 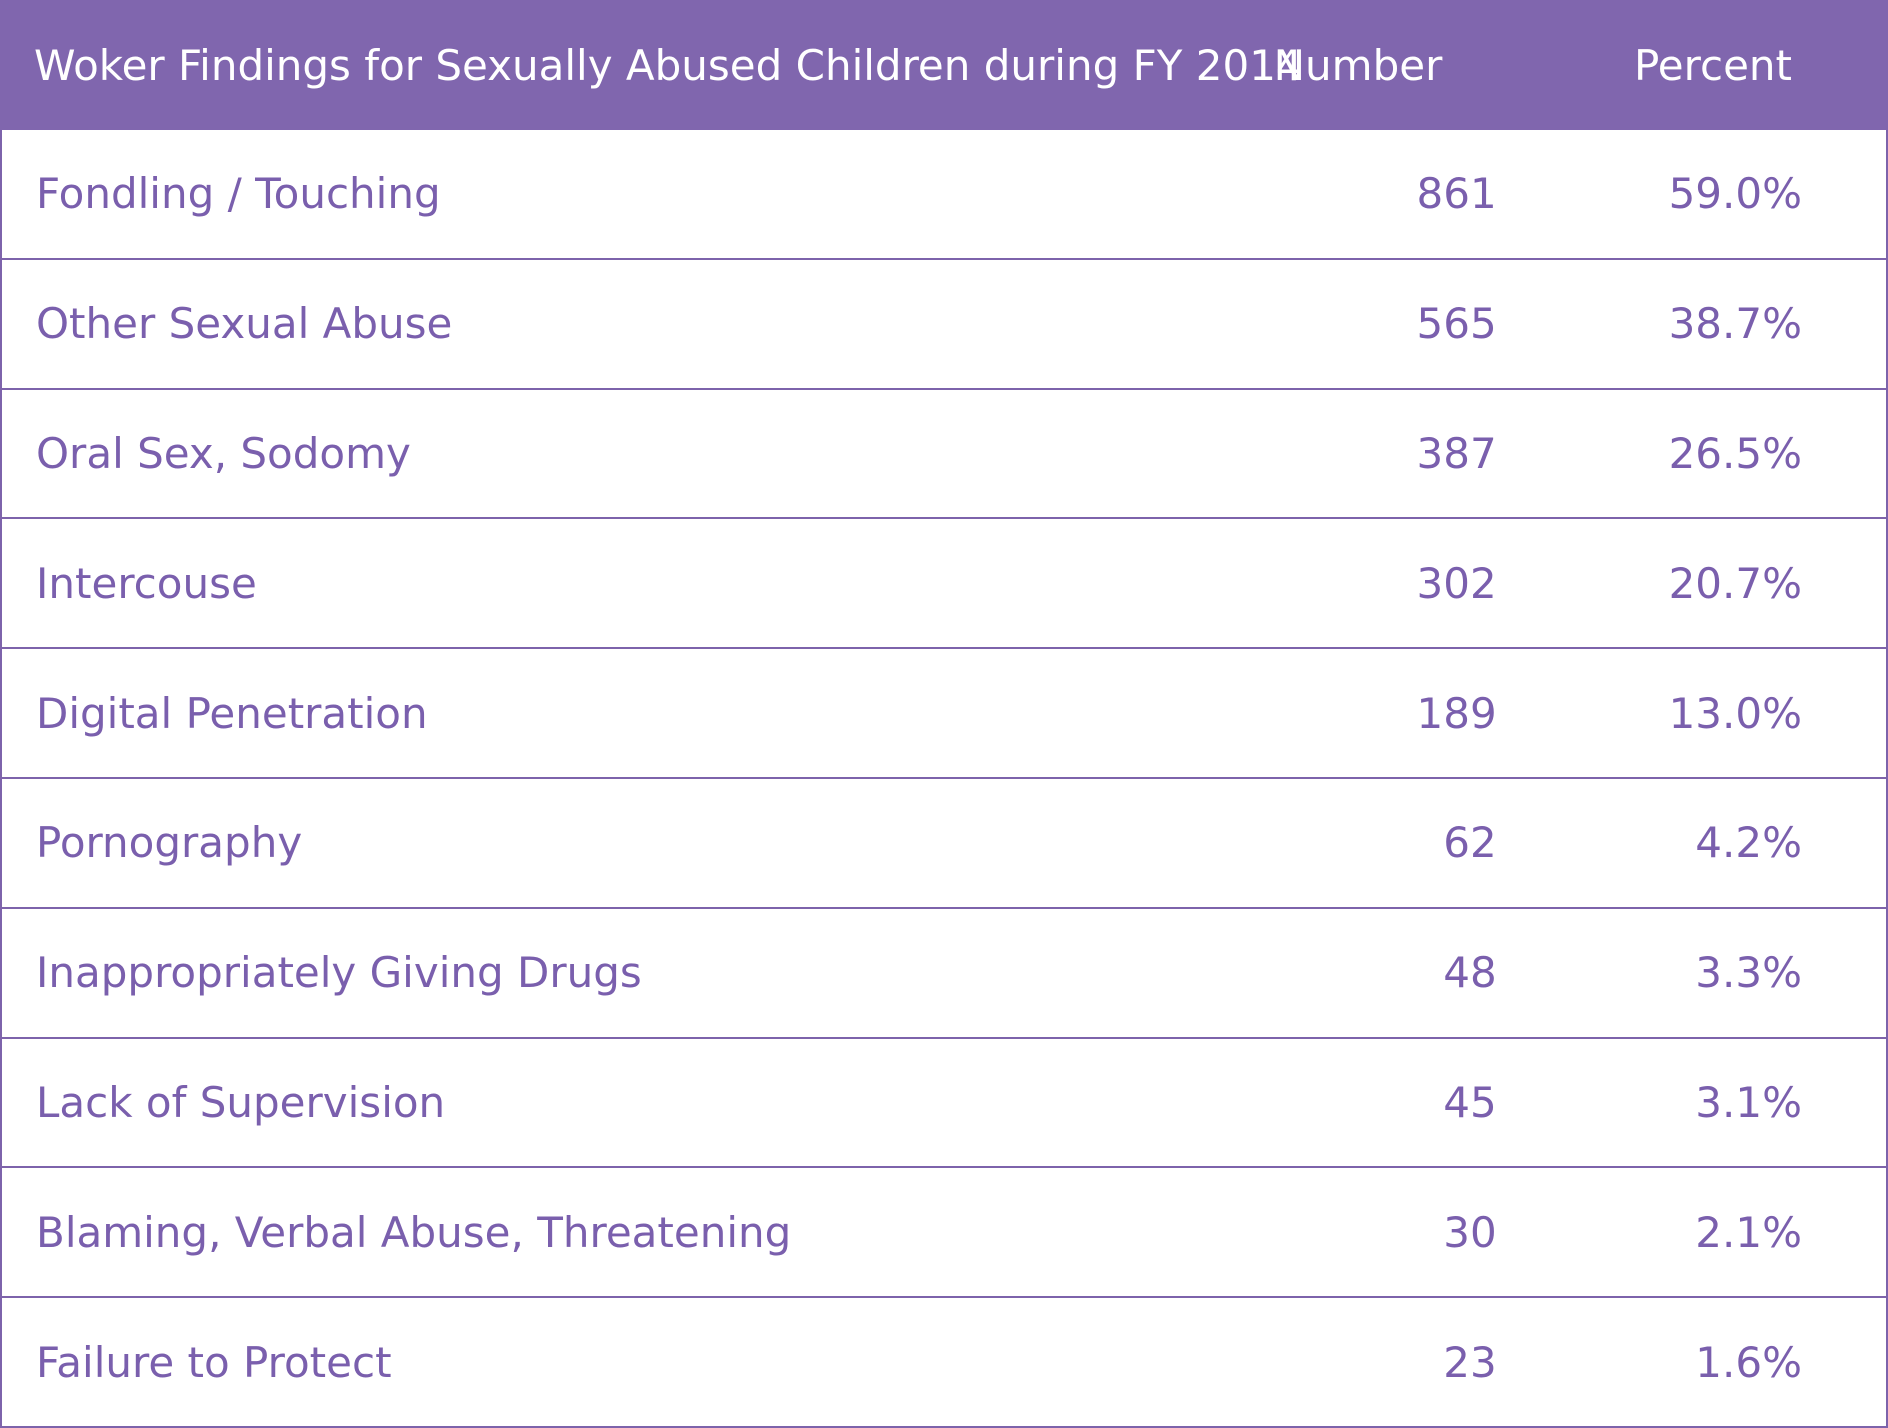 What do you see at coordinates (1713, 65) in the screenshot?
I see `header-percent: Percent` at bounding box center [1713, 65].